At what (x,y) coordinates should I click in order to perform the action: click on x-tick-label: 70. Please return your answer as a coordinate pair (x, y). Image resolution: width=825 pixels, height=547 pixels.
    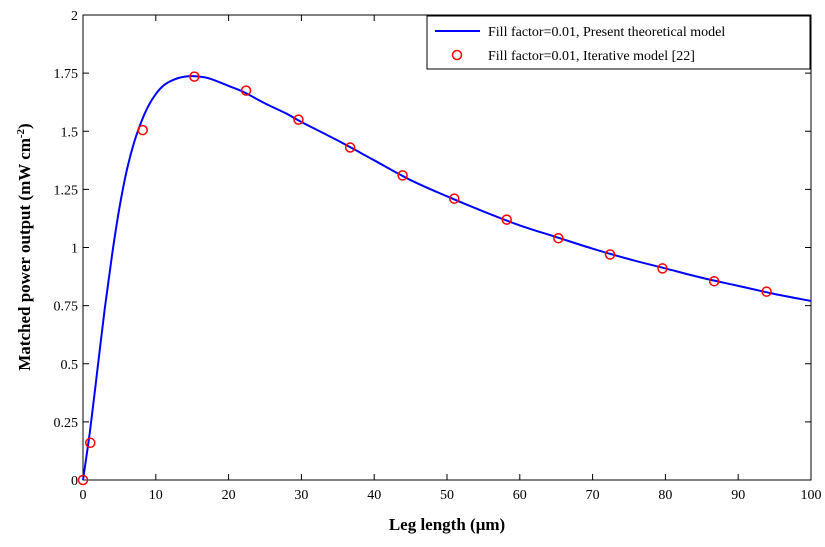
    Looking at the image, I should click on (593, 495).